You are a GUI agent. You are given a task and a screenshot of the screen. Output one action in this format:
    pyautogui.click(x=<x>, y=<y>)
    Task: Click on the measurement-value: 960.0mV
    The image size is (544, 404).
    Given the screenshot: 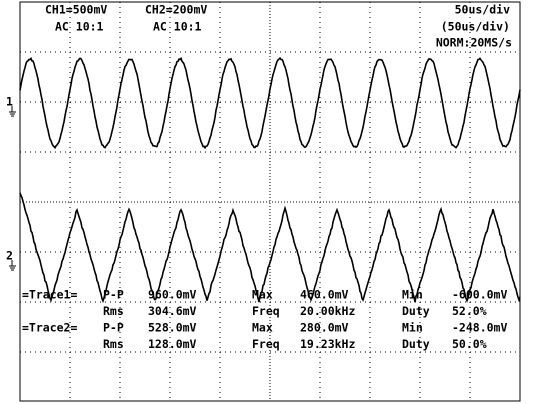 What is the action you would take?
    pyautogui.click(x=172, y=295)
    